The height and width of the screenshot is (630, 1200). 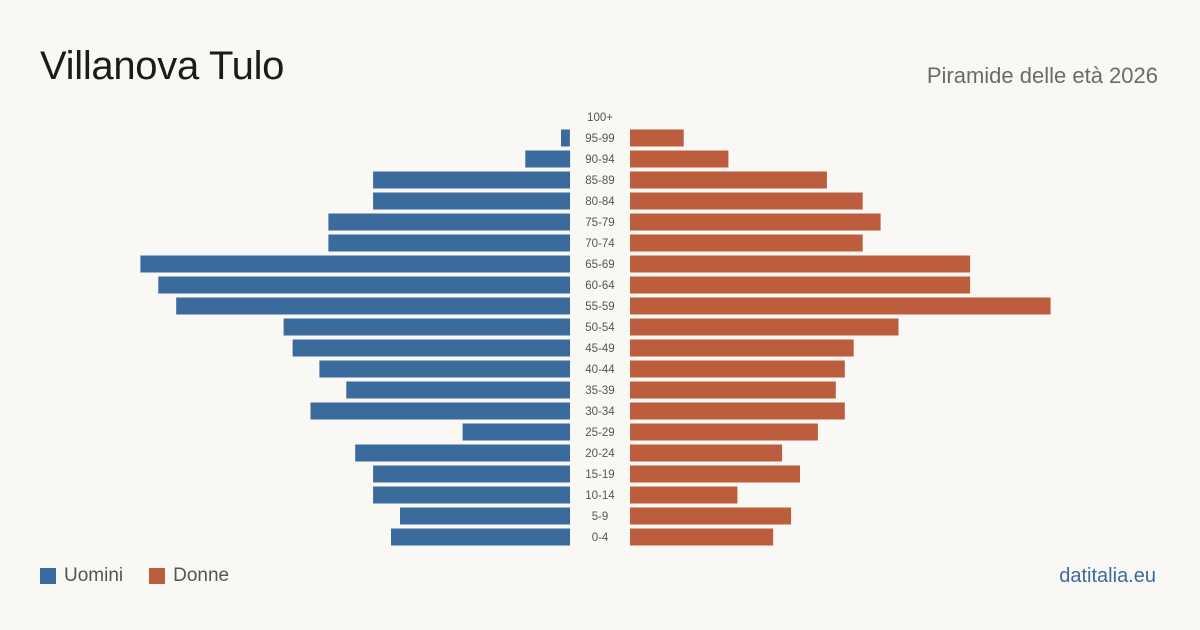 What do you see at coordinates (600, 412) in the screenshot?
I see `age-label-30-34: 30-34` at bounding box center [600, 412].